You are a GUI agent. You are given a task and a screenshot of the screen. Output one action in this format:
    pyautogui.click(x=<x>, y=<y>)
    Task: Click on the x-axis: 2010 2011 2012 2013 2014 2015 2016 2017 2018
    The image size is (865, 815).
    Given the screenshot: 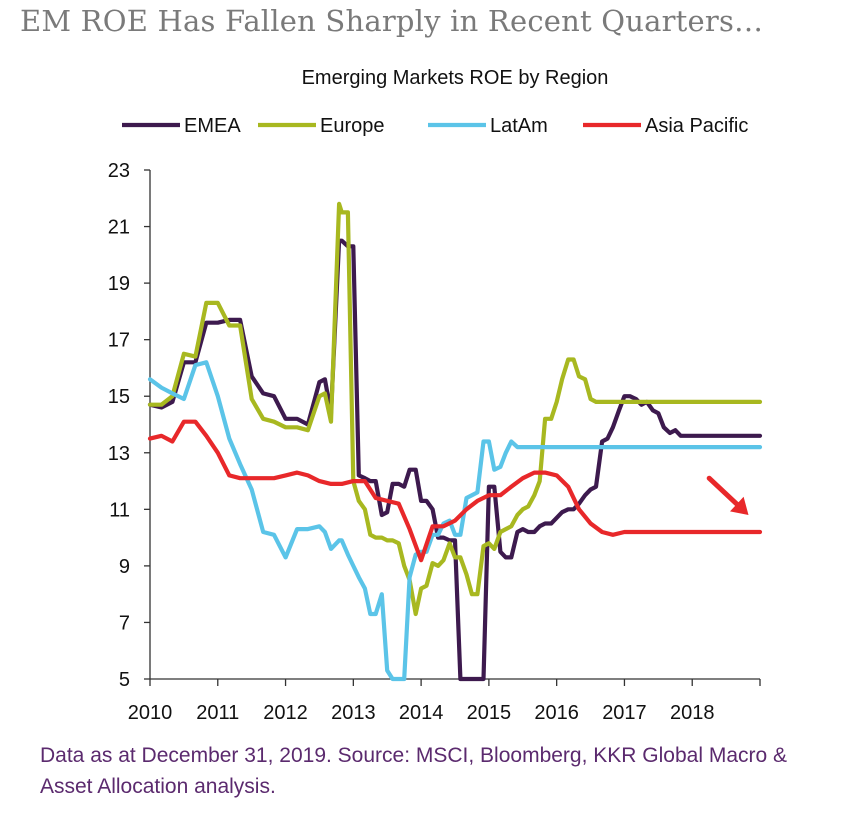 What is the action you would take?
    pyautogui.click(x=444, y=701)
    